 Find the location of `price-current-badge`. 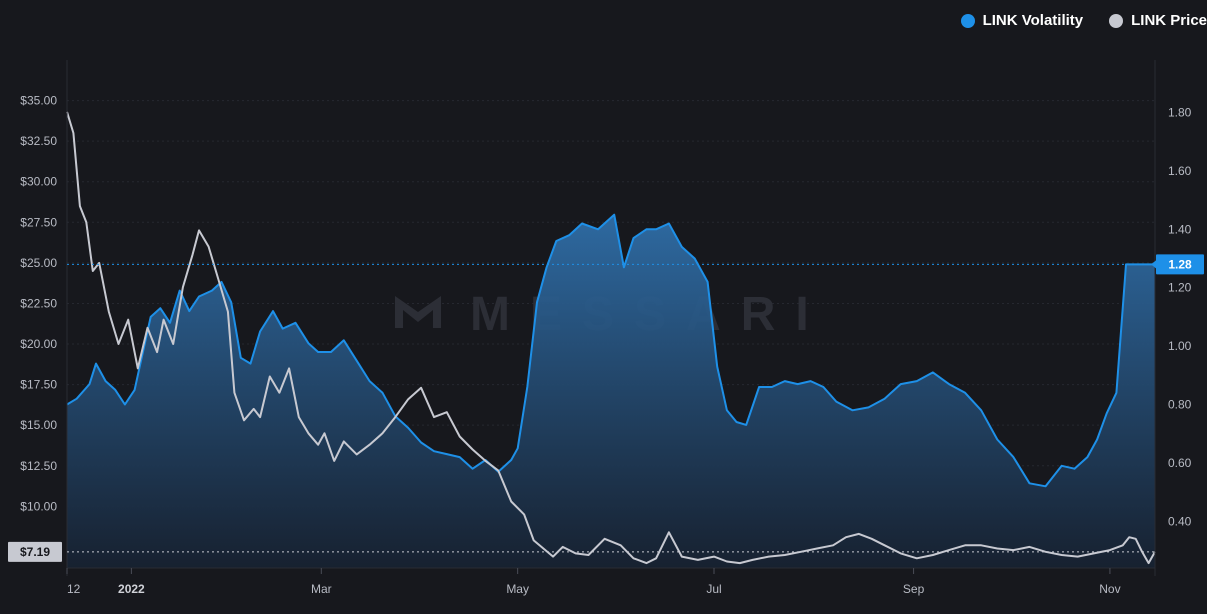

price-current-badge is located at coordinates (35, 551).